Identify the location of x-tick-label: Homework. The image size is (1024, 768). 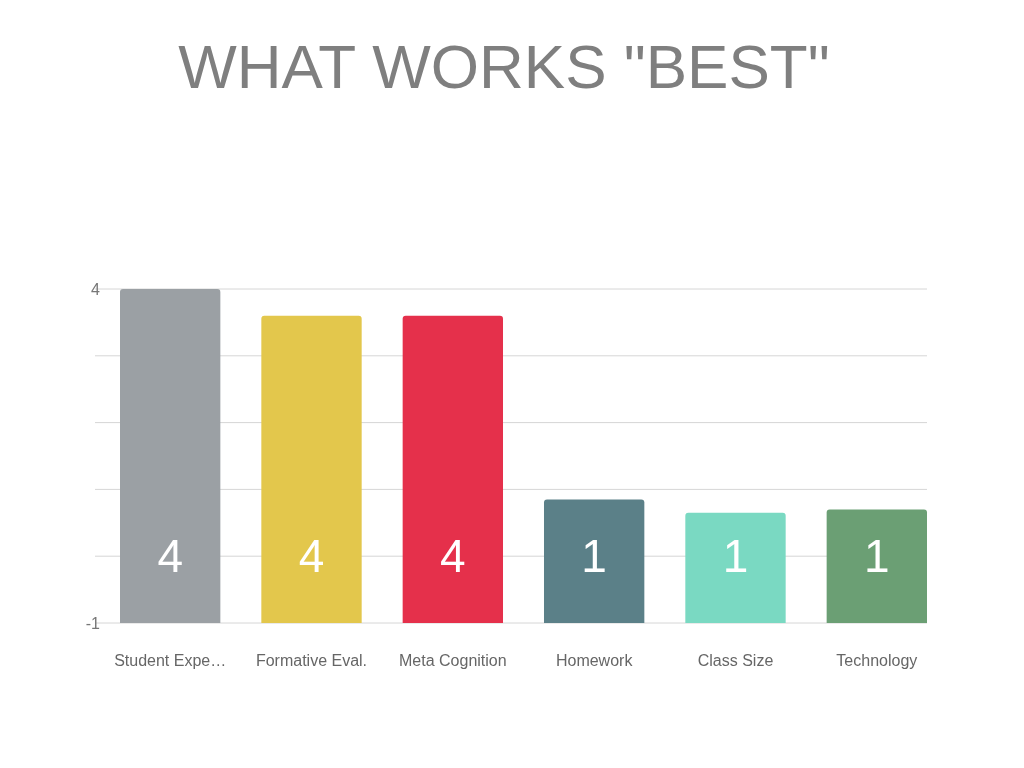
(594, 660).